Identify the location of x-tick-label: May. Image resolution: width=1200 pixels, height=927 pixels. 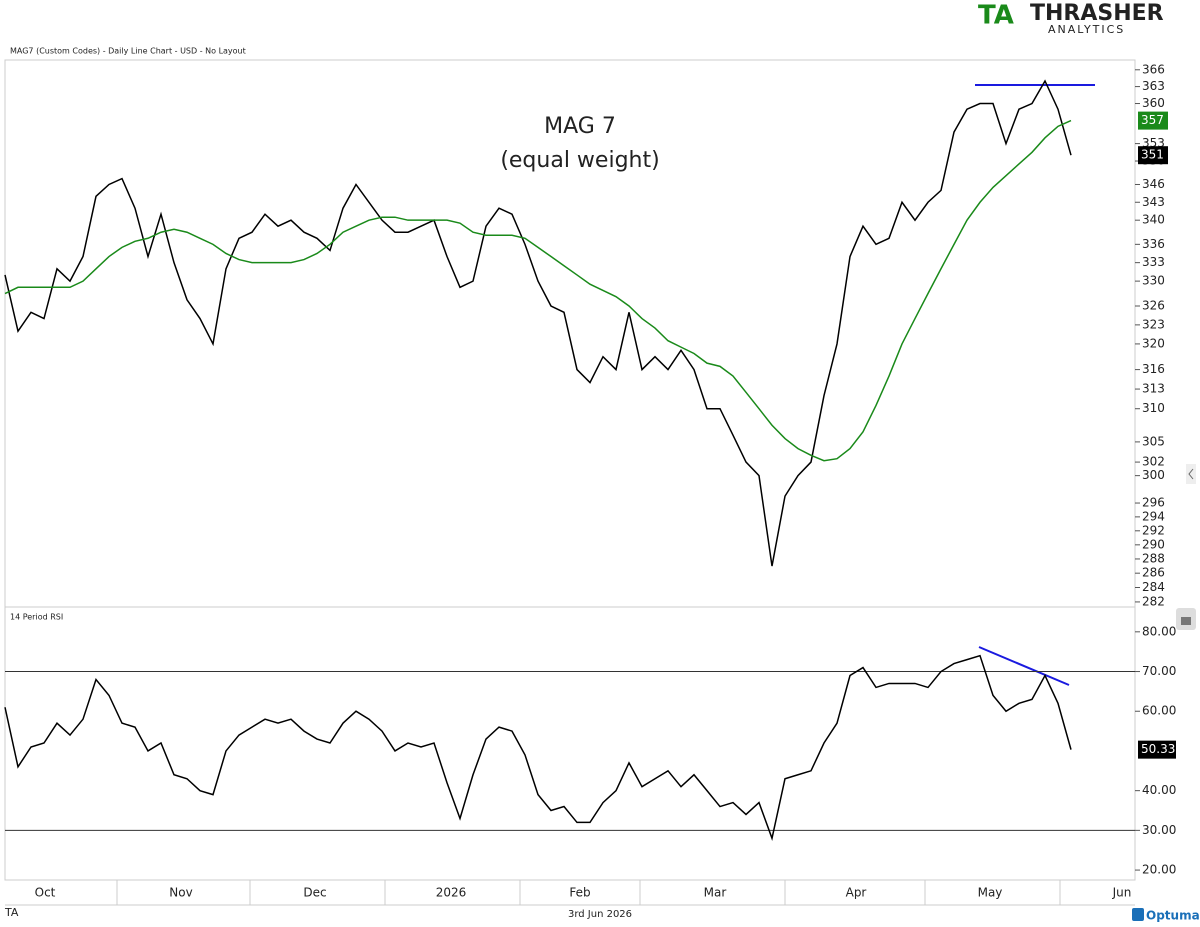
(990, 893).